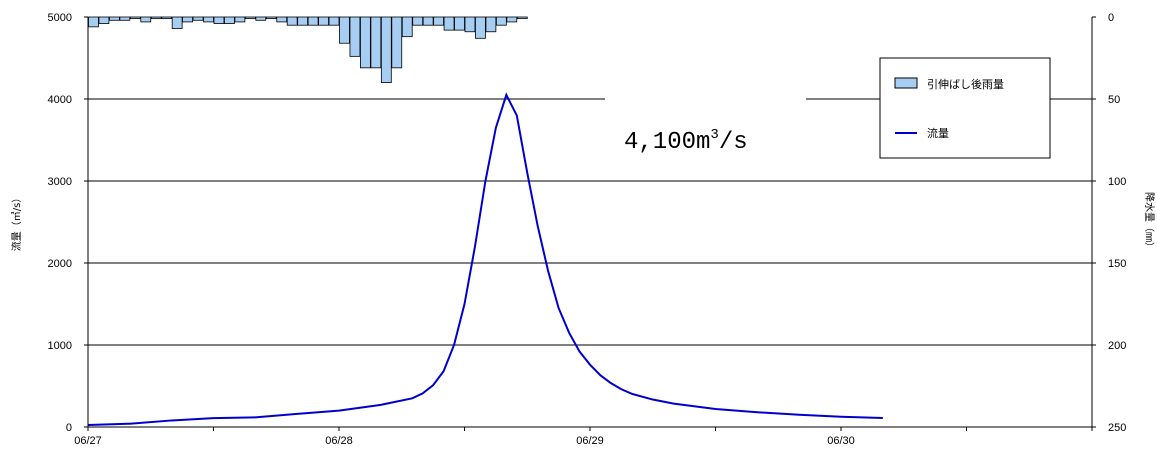  What do you see at coordinates (308, 49) in the screenshot?
I see `rain-bars` at bounding box center [308, 49].